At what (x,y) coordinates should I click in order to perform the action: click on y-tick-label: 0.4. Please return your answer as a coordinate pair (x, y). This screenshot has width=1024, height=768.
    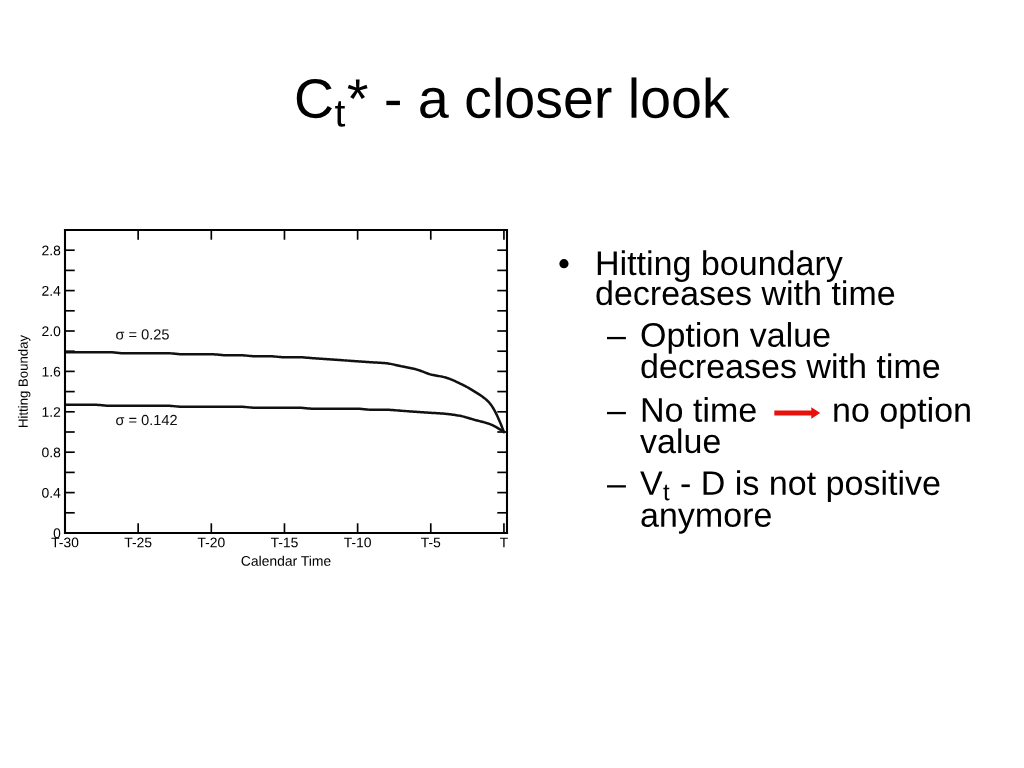
    Looking at the image, I should click on (51, 492).